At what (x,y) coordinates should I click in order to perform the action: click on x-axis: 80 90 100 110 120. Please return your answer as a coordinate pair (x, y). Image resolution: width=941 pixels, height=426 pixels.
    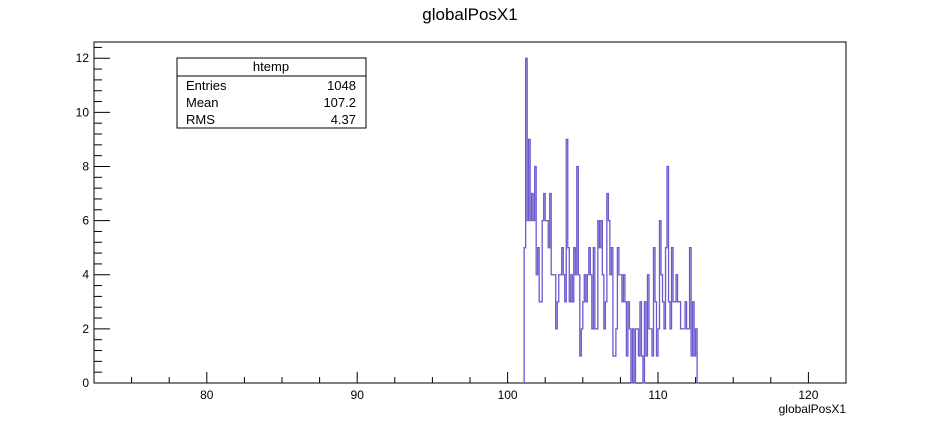
    Looking at the image, I should click on (470, 387).